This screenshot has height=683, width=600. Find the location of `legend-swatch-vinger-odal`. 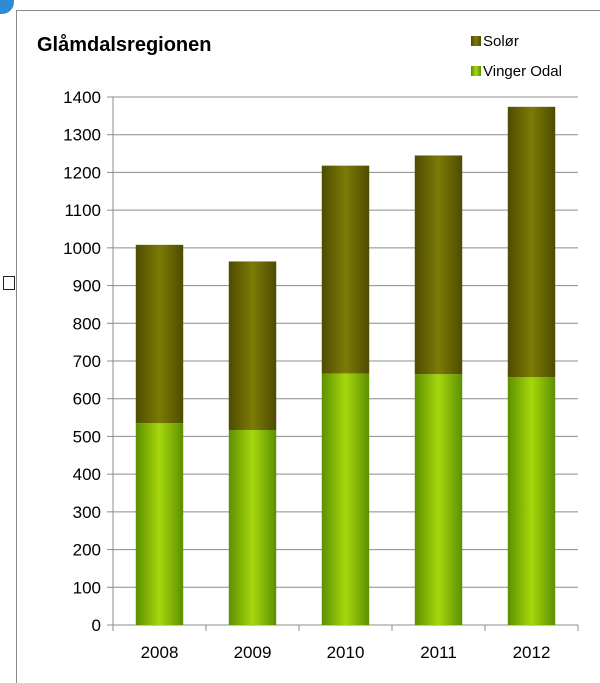

legend-swatch-vinger-odal is located at coordinates (476, 71).